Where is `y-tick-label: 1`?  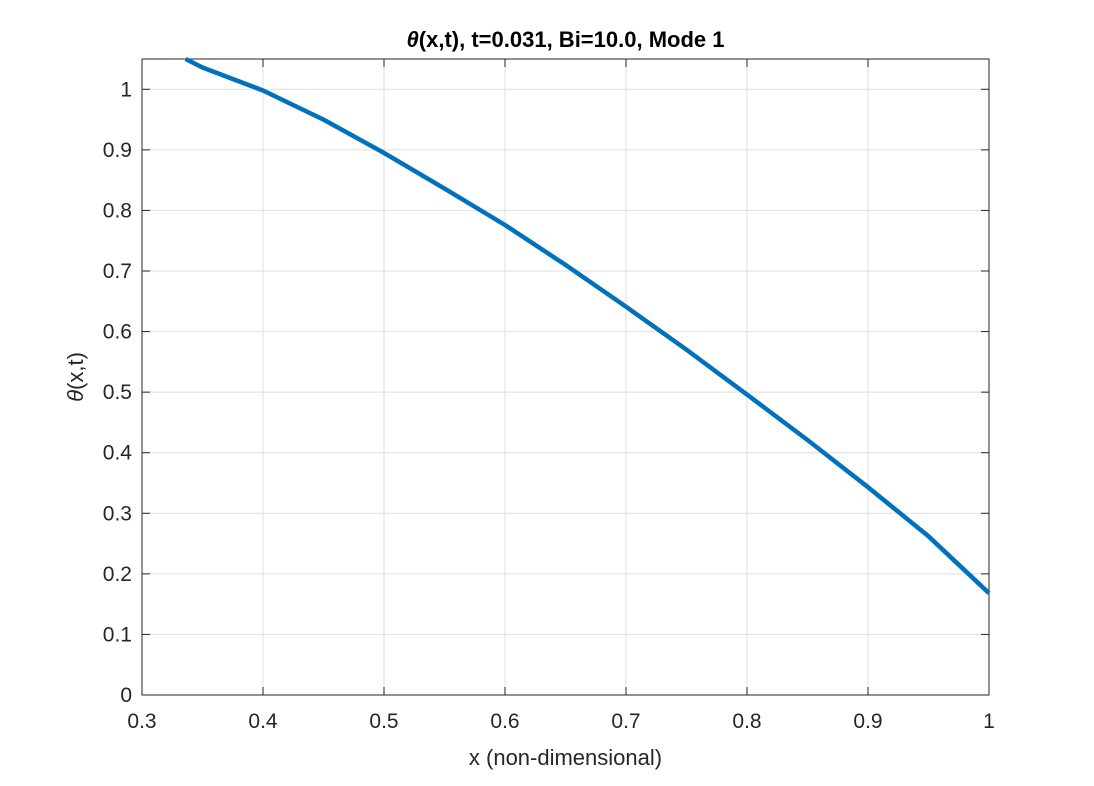 y-tick-label: 1 is located at coordinates (126, 89).